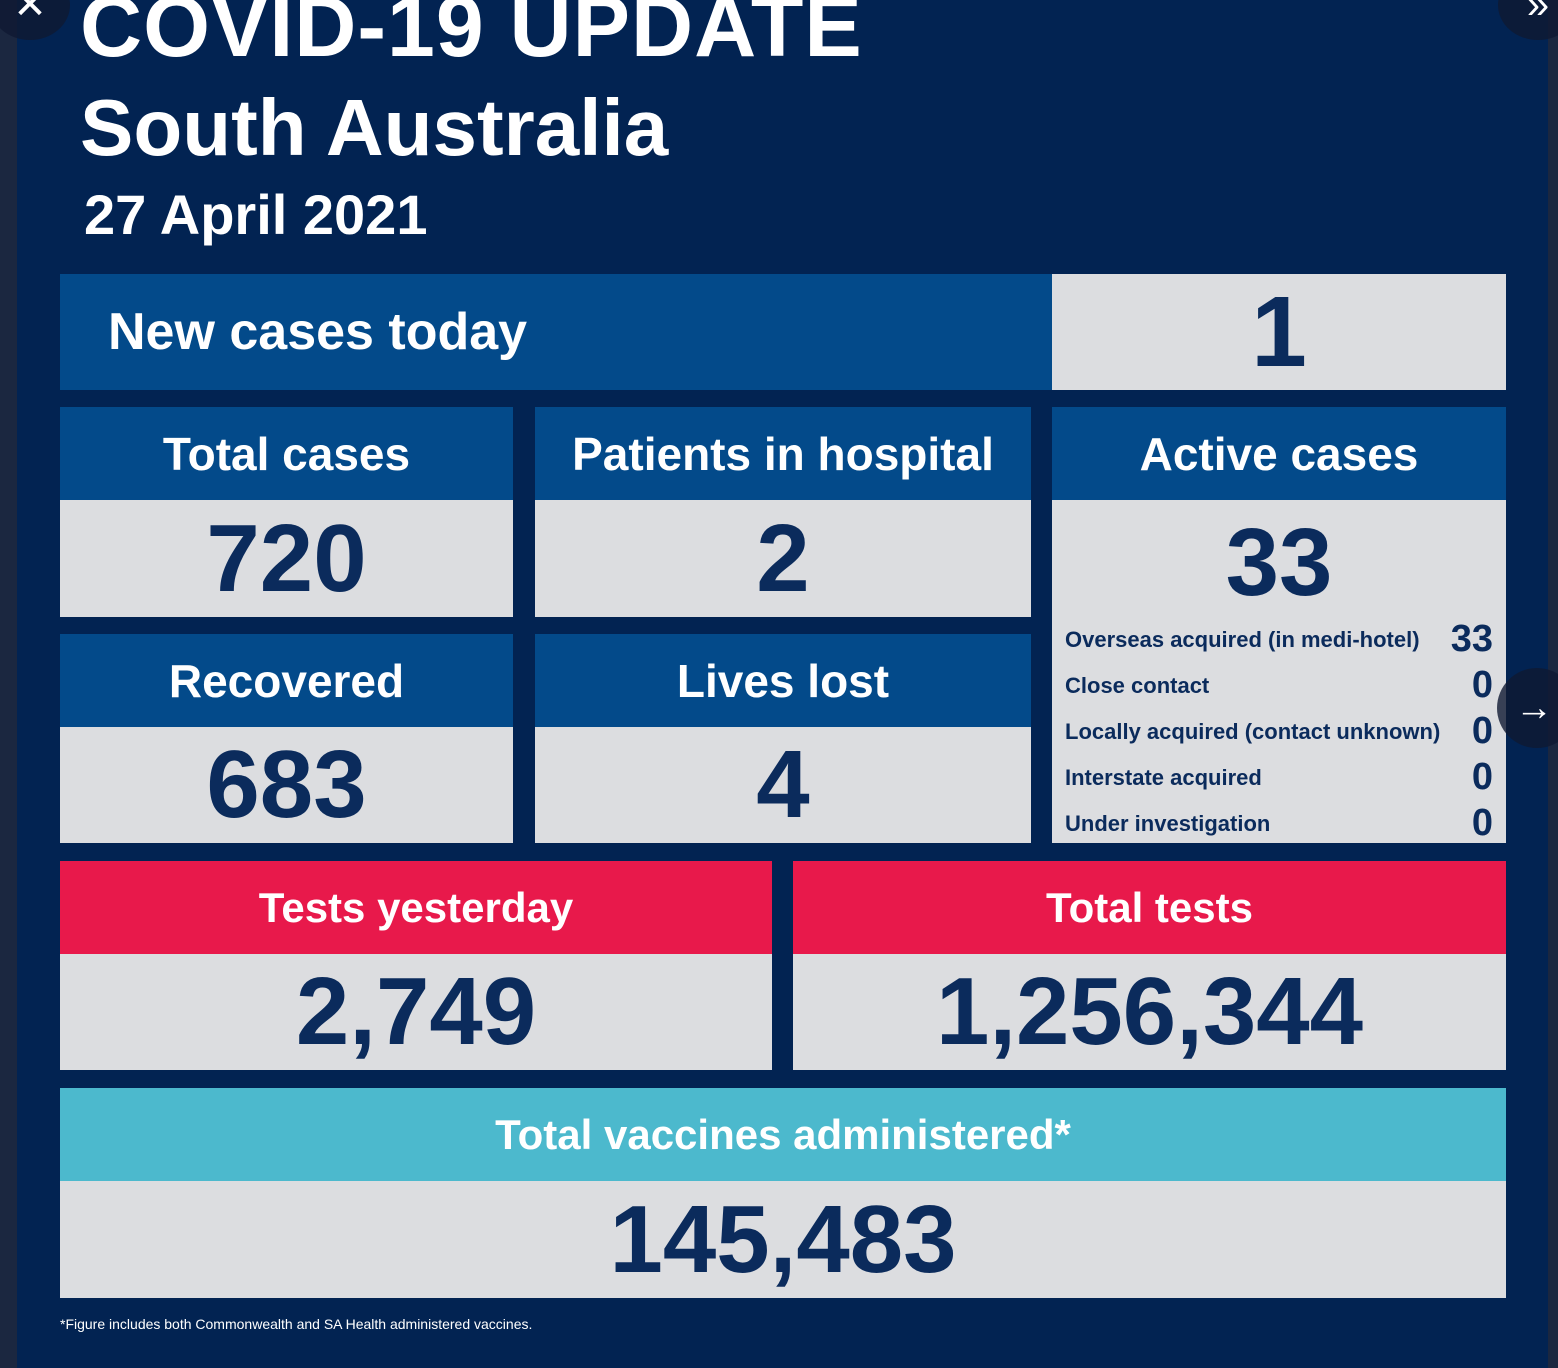 The height and width of the screenshot is (1368, 1558). Describe the element at coordinates (556, 332) in the screenshot. I see `new-cases-label: New cases today` at that location.